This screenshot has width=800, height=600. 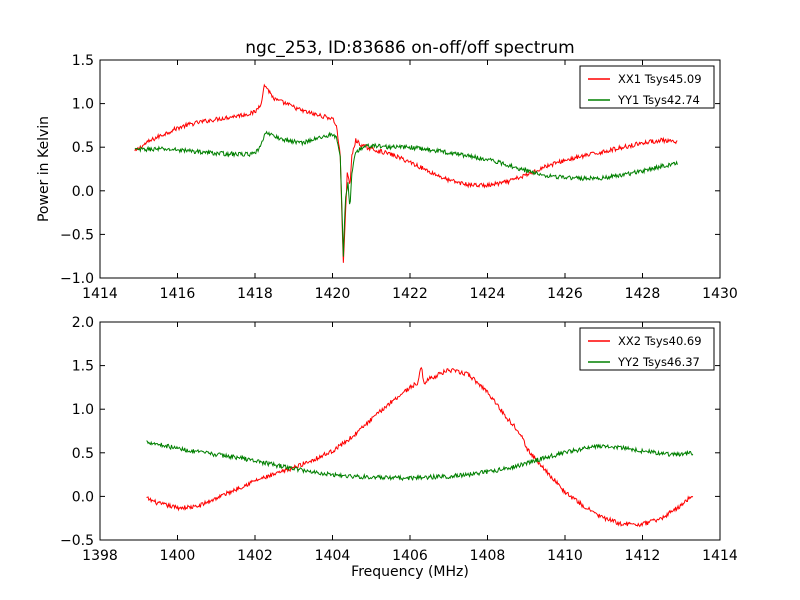 I want to click on x-tick-label: 1406, so click(x=410, y=556).